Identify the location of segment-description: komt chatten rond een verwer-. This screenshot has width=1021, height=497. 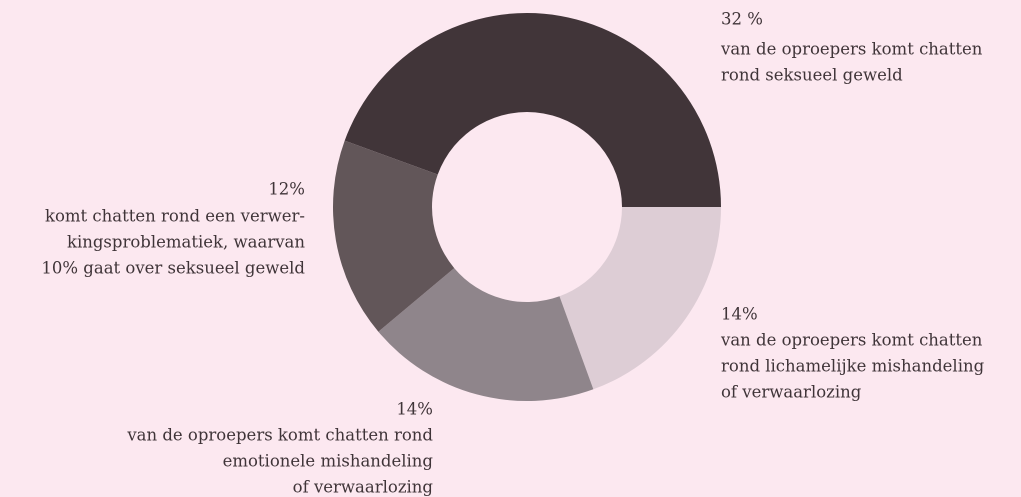
(175, 216).